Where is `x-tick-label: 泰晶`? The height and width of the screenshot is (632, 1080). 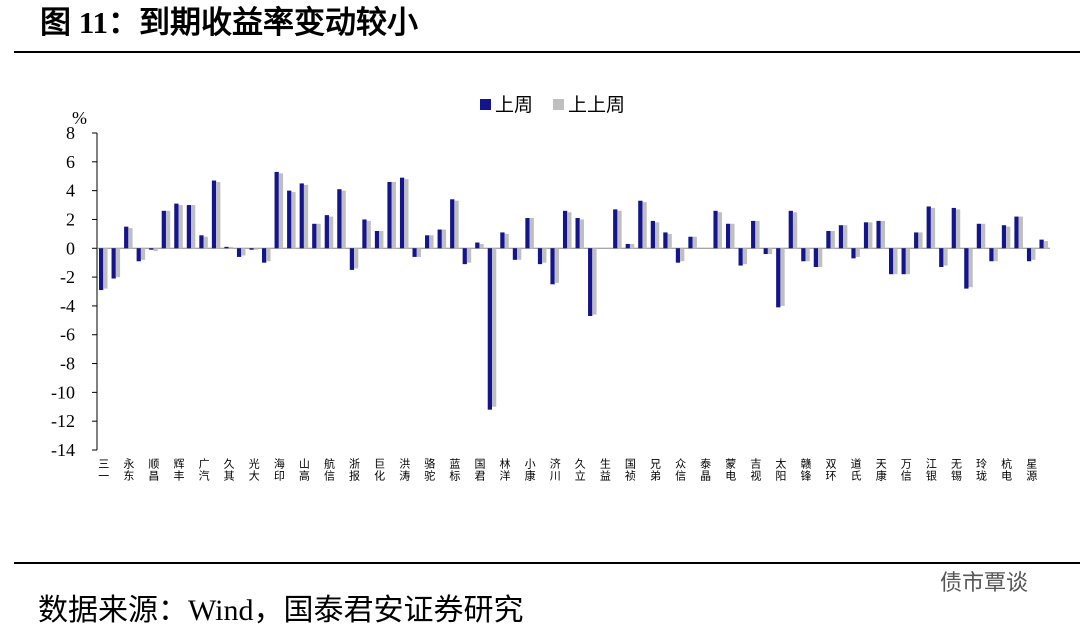
x-tick-label: 泰晶 is located at coordinates (705, 469).